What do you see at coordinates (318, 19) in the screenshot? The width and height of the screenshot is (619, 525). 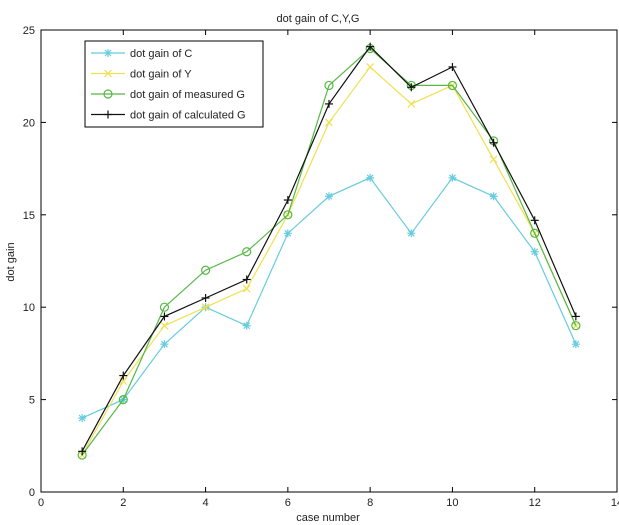 I see `chart-title: dot gain of C,Y,G` at bounding box center [318, 19].